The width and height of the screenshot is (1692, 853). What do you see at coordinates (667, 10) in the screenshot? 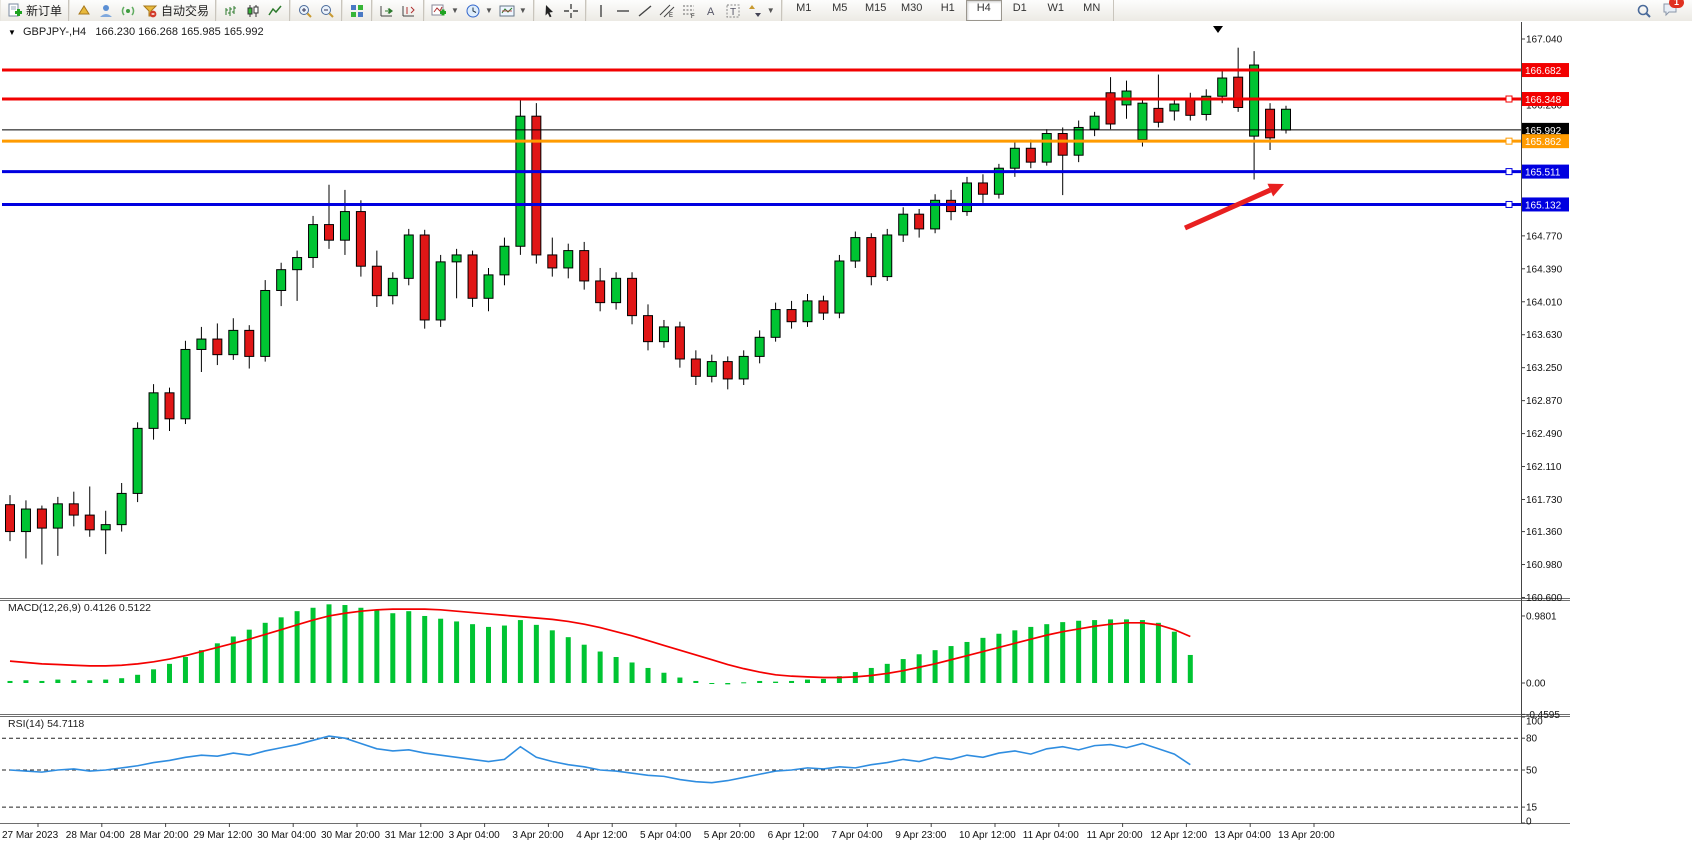
I see `channel-button: E` at bounding box center [667, 10].